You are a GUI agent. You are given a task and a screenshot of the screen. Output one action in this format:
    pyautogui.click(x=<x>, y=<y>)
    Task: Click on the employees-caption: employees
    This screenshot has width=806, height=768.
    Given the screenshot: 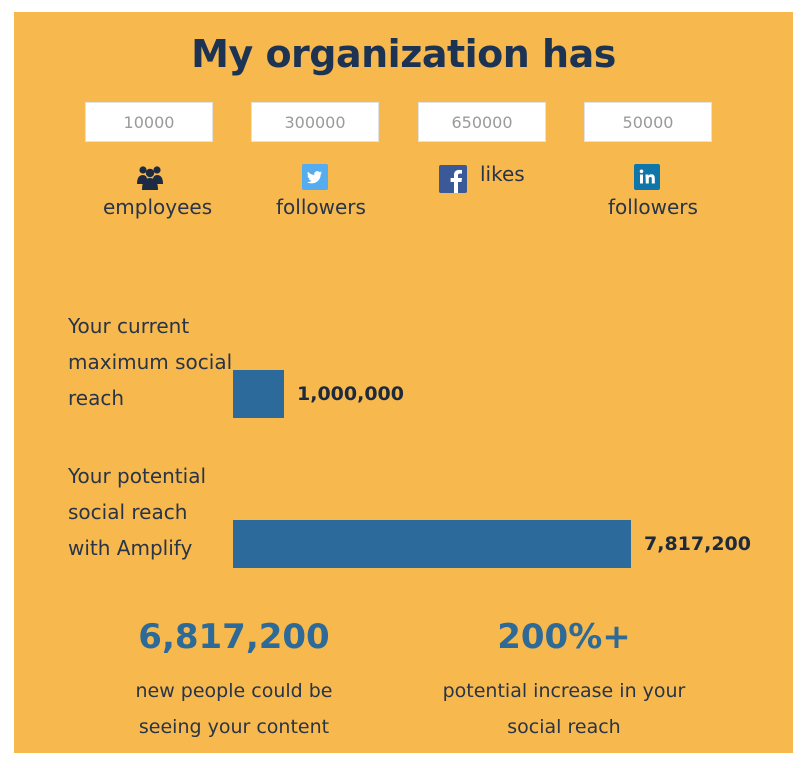 What is the action you would take?
    pyautogui.click(x=158, y=207)
    